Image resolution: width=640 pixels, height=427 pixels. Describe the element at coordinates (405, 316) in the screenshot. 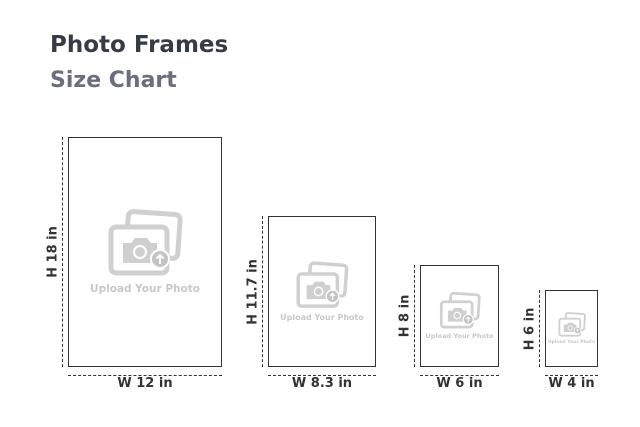

I see `height-label: H 8 in` at that location.